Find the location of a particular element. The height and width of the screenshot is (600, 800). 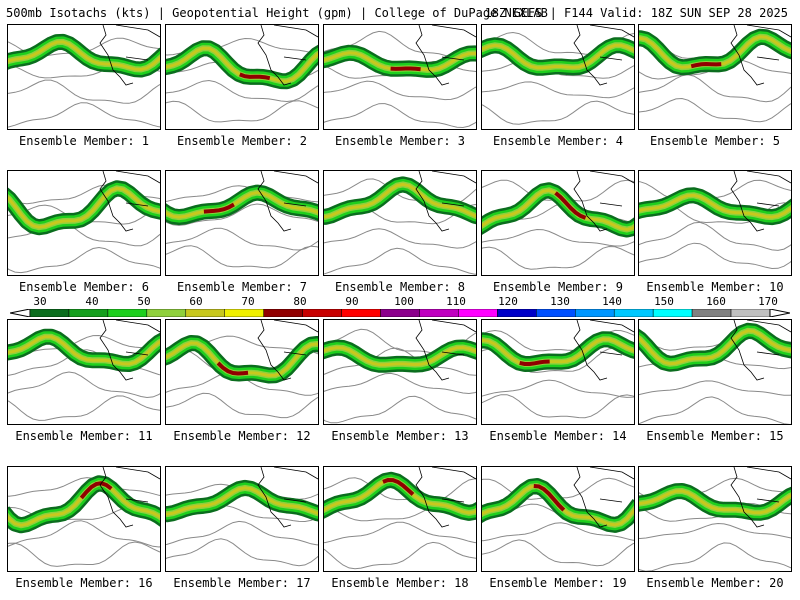

ensemble-member-label: Ensemble Member: 2 is located at coordinates (242, 141).